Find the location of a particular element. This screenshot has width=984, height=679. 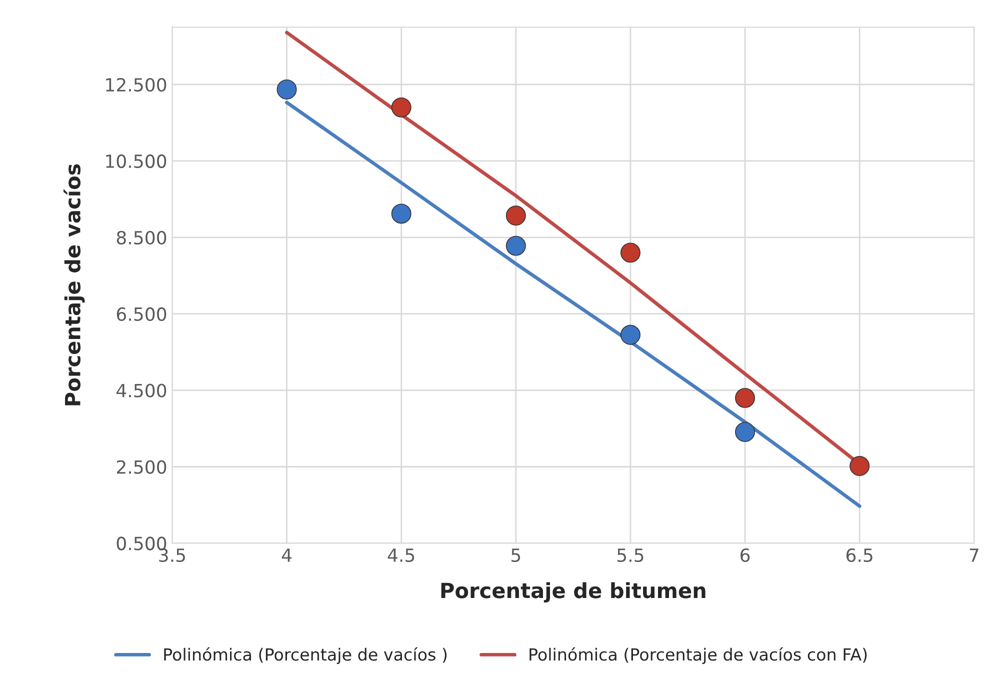

x-tick-label: 5 is located at coordinates (516, 555).